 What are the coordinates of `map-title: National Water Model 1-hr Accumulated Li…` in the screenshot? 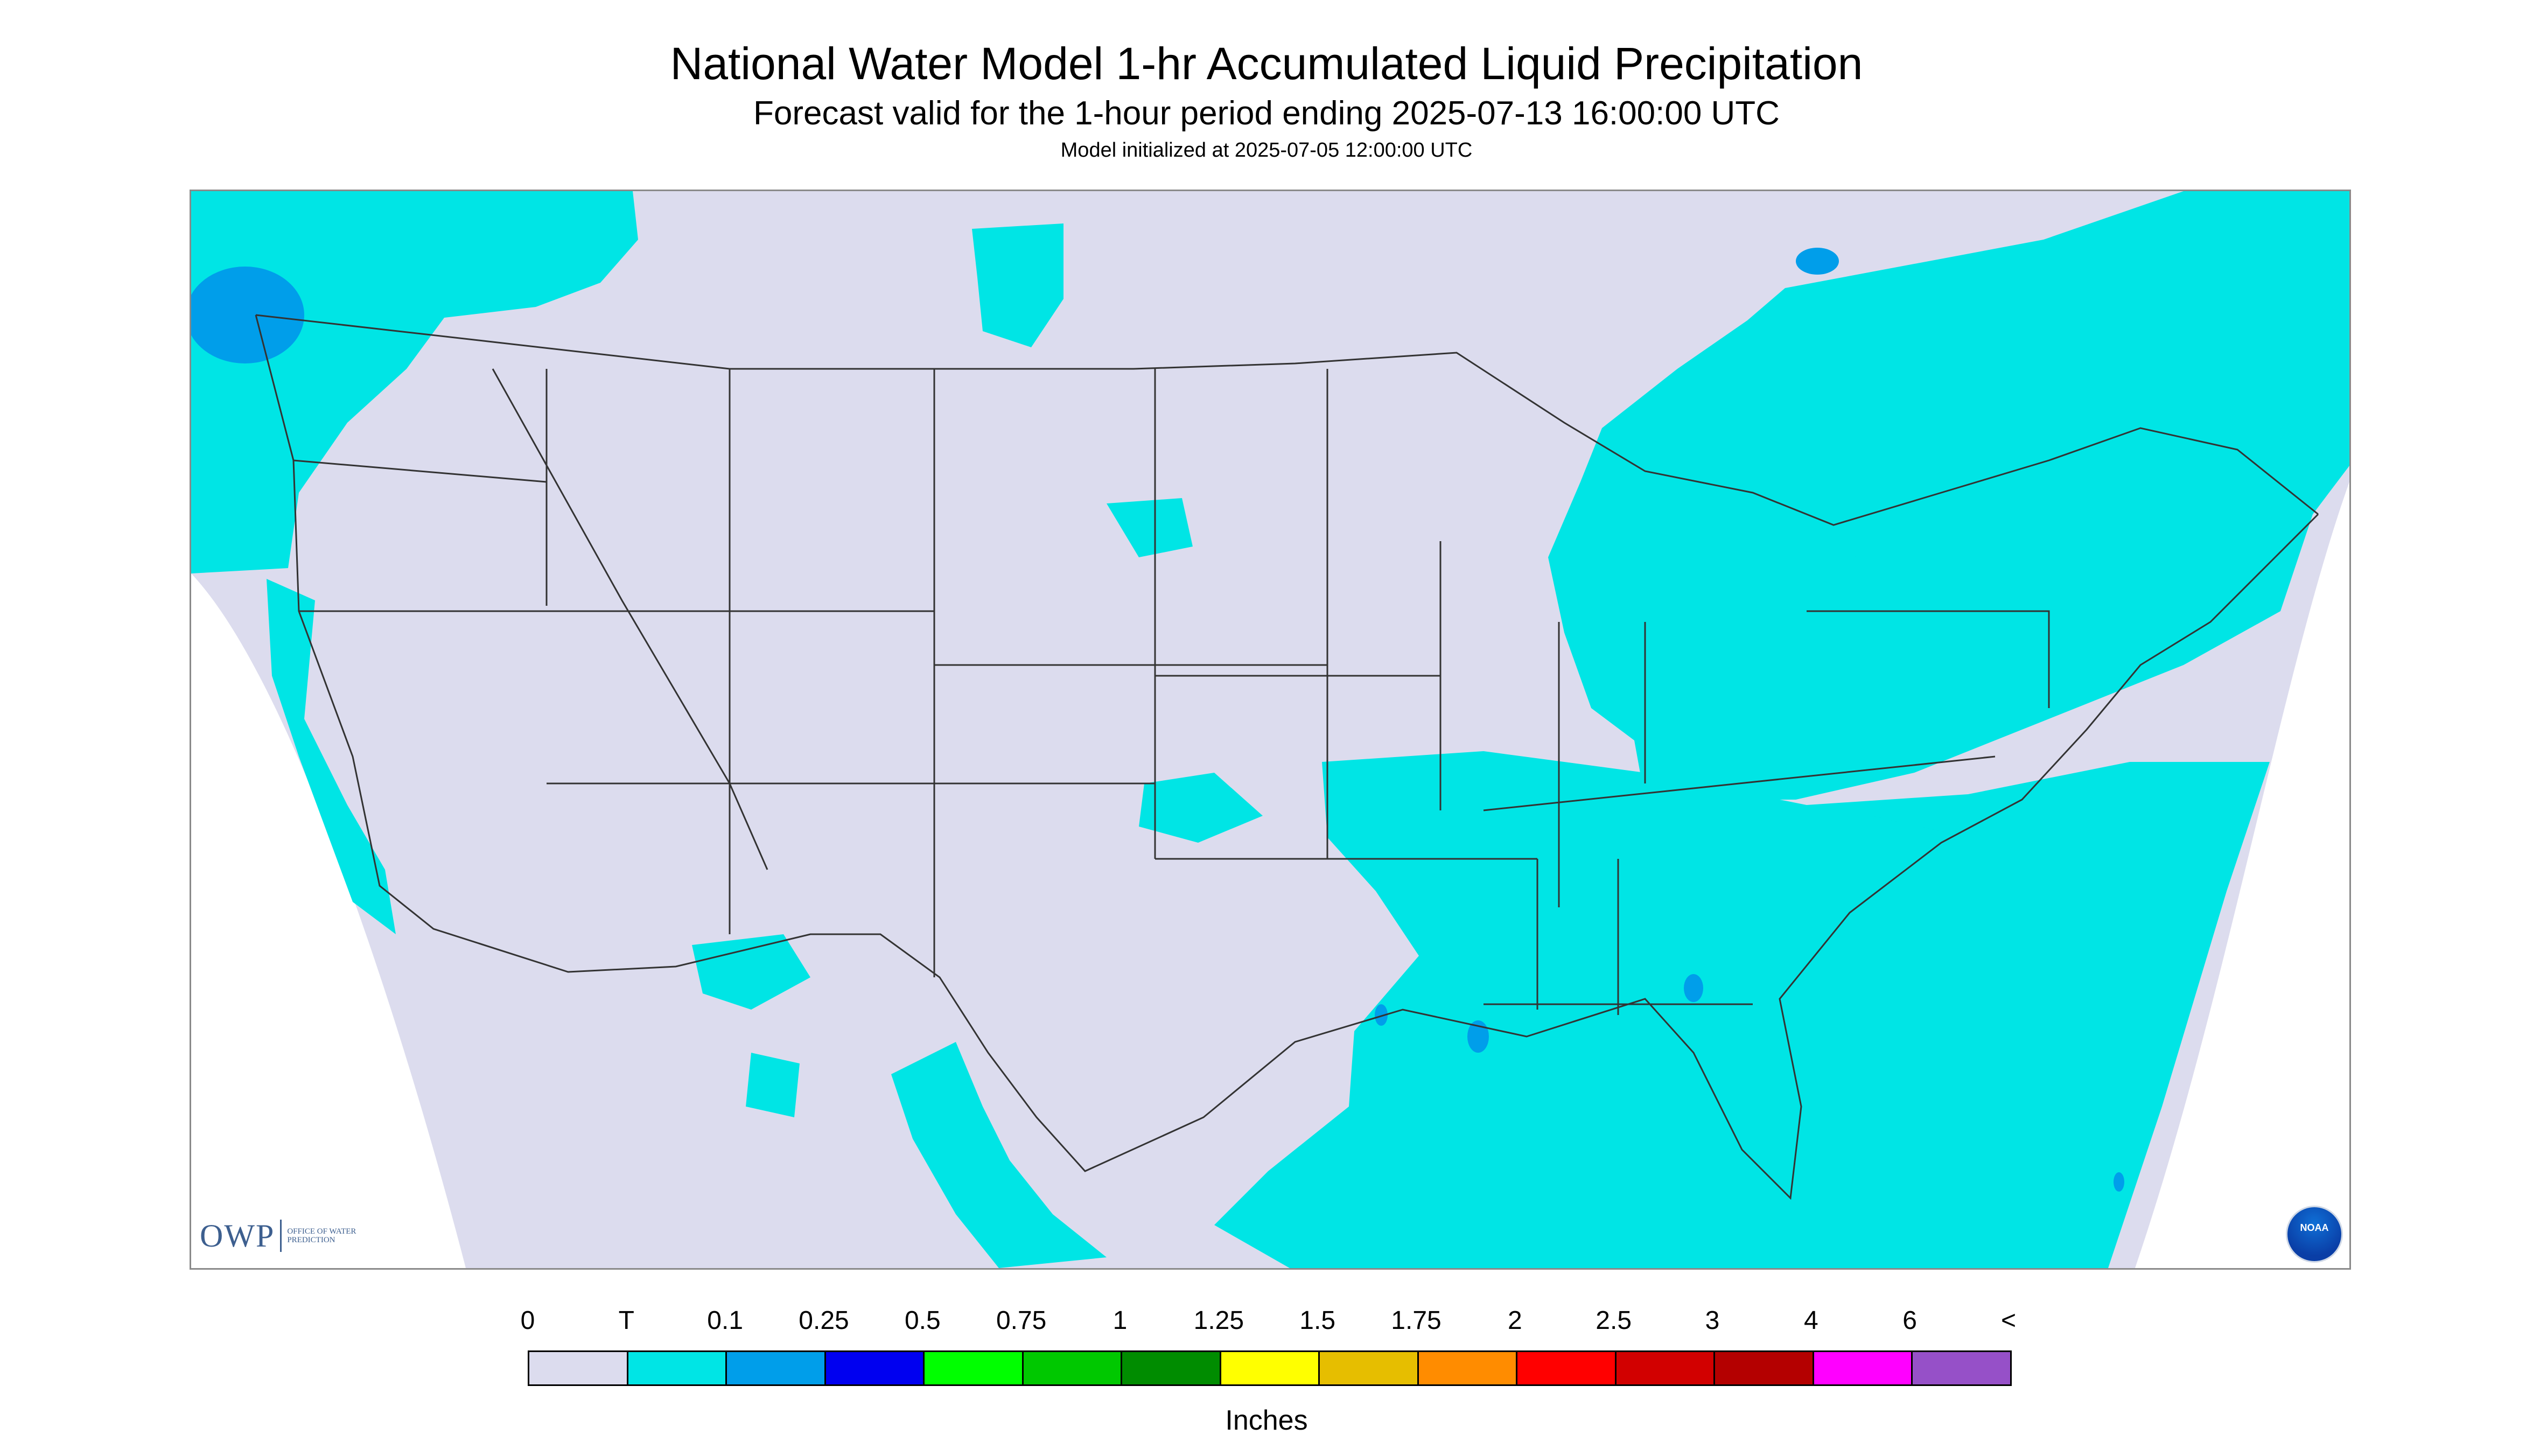 It's located at (1266, 63).